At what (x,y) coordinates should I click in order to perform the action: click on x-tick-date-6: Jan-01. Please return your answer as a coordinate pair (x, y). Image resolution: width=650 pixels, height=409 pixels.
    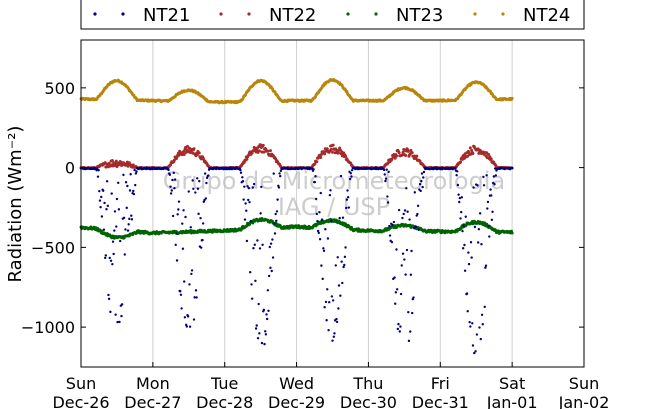
    Looking at the image, I should click on (512, 401).